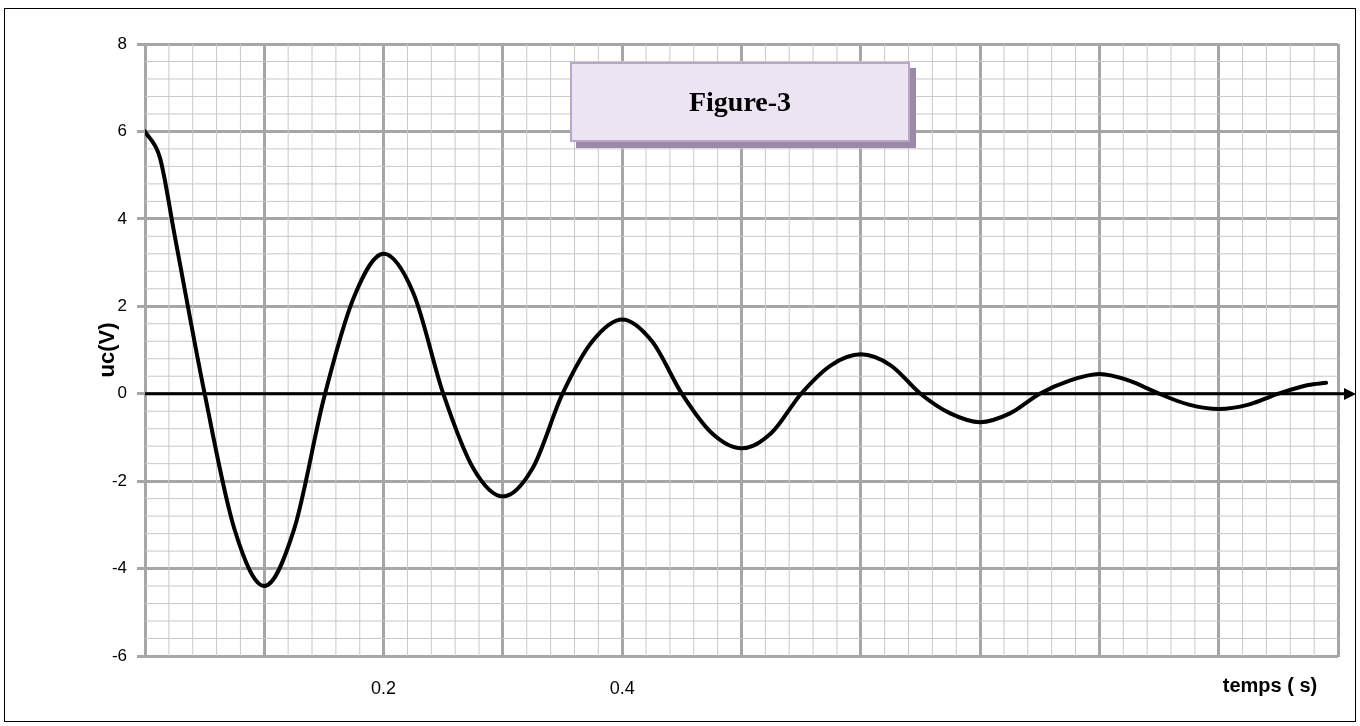  What do you see at coordinates (122, 305) in the screenshot?
I see `y-tick-label: 2` at bounding box center [122, 305].